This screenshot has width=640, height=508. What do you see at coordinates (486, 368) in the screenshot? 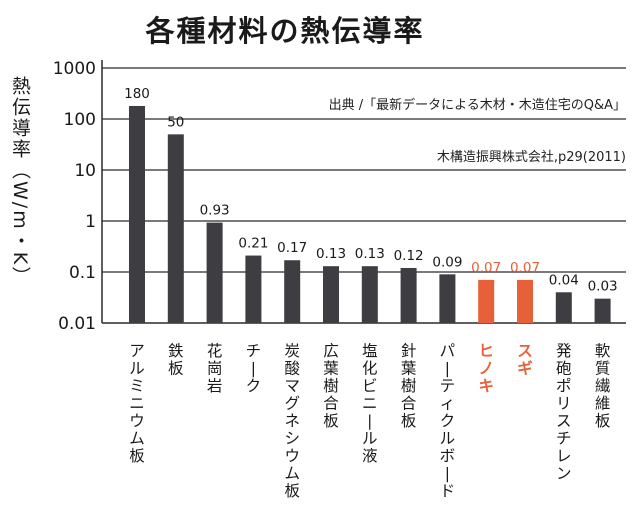
I see `category-label: ヒノキ` at bounding box center [486, 368].